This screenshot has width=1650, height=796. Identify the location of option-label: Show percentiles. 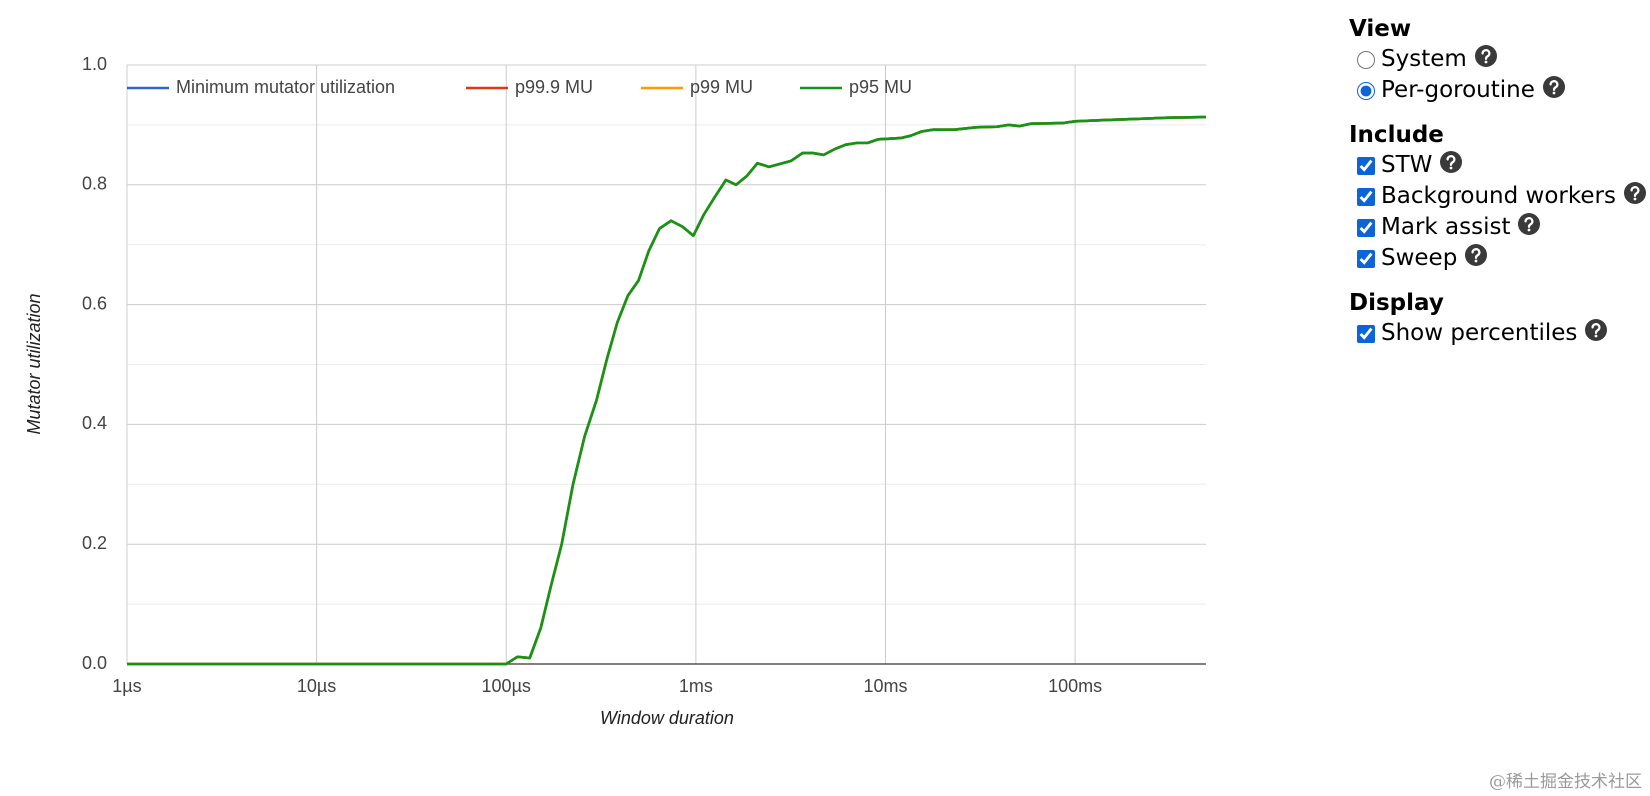
(1479, 333).